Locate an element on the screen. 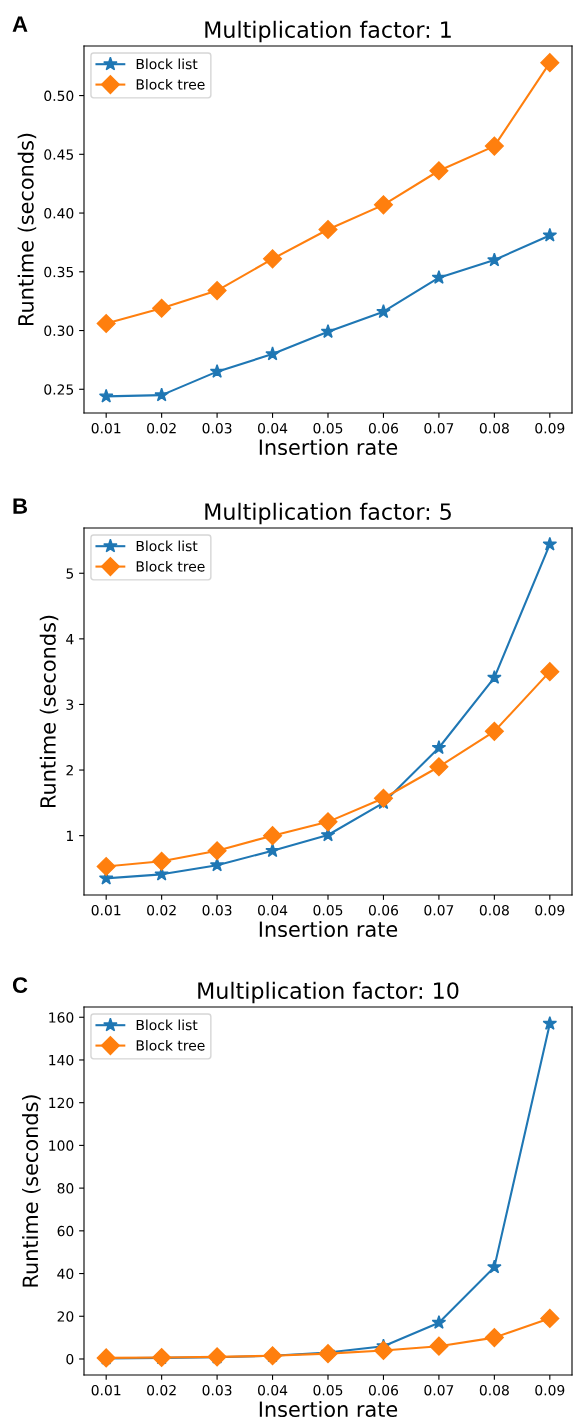 Image resolution: width=574 pixels, height=1420 pixels. y-tick-label: 2 is located at coordinates (69, 770).